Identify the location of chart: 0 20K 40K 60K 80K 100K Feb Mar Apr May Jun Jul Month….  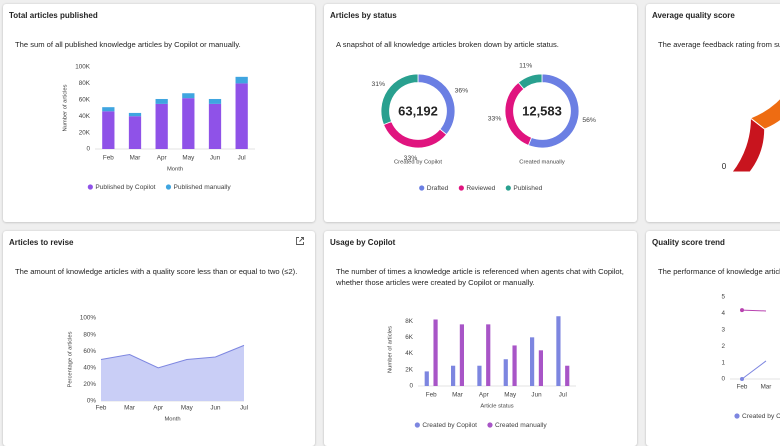
(159, 127).